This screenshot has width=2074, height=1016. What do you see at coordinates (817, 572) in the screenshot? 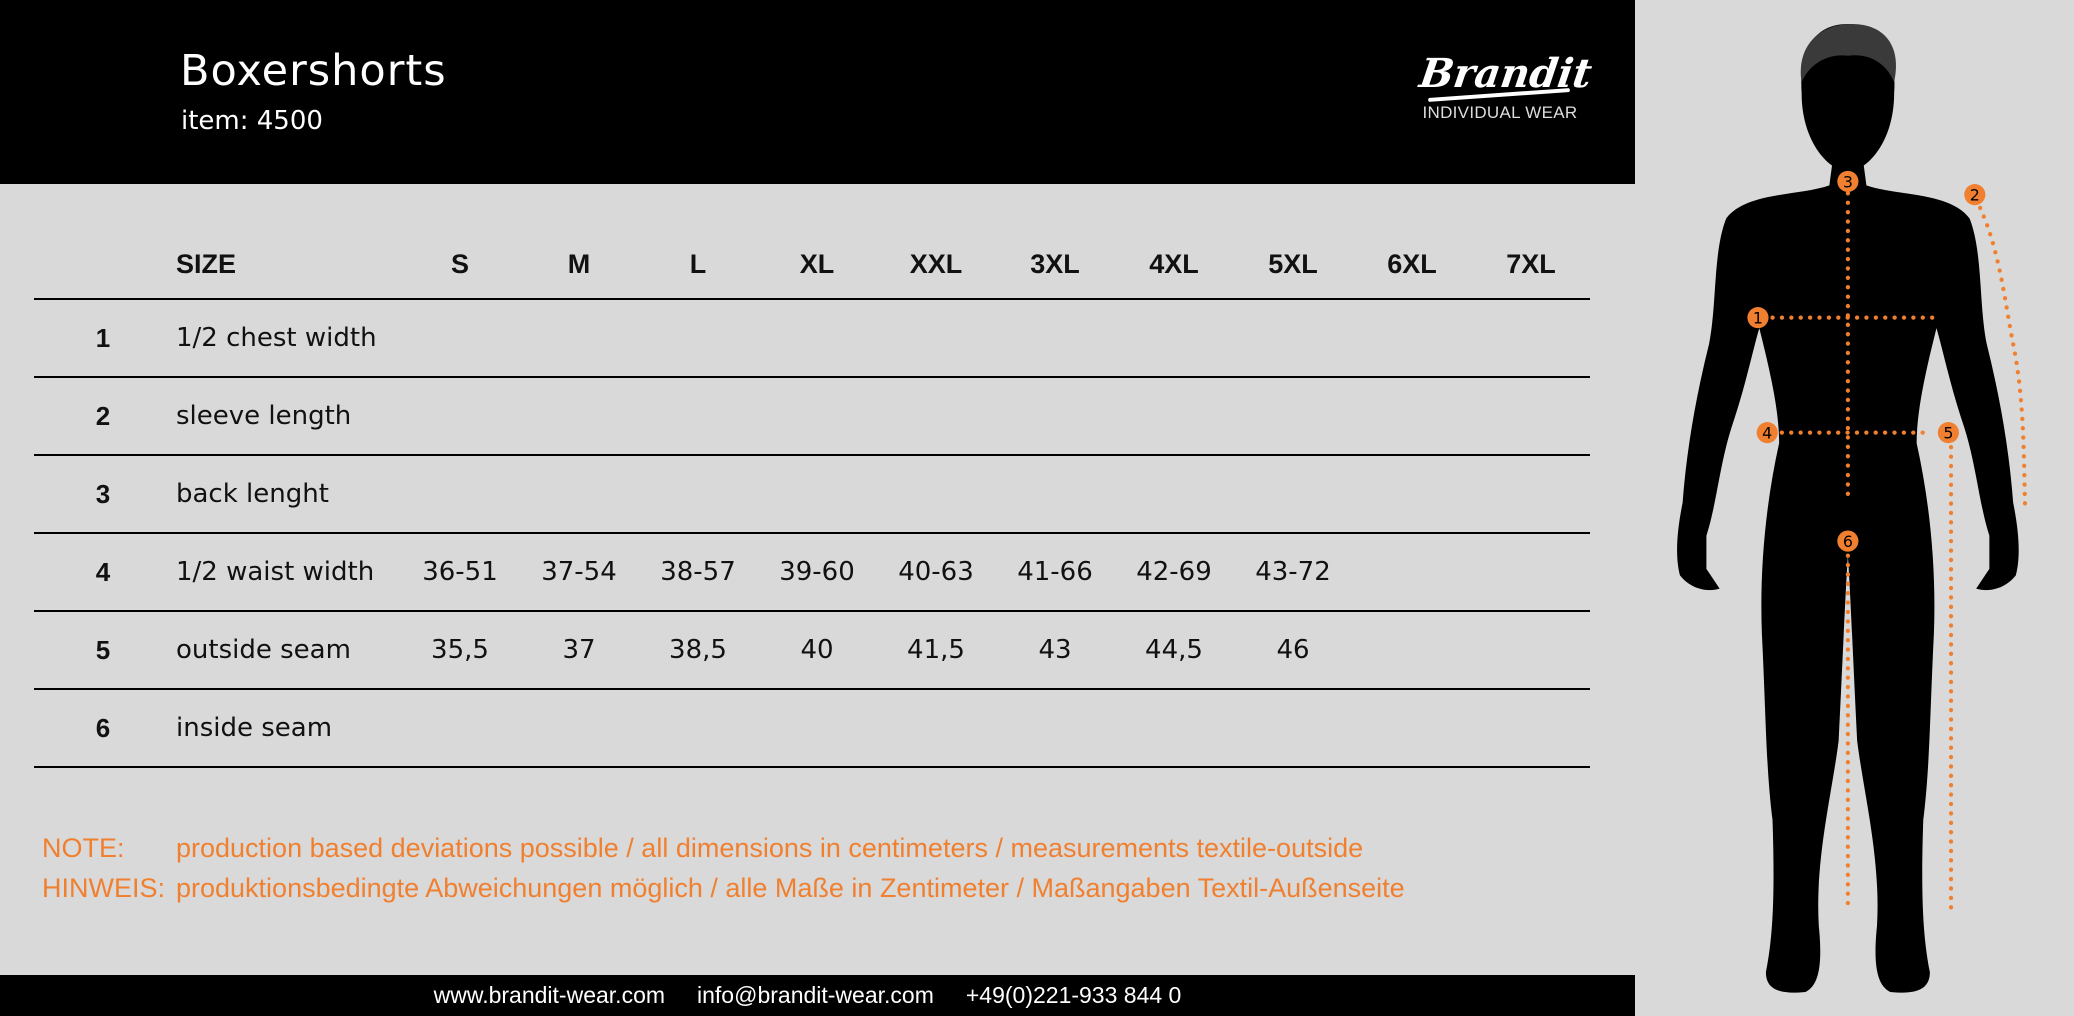
I see `size-value: 39-60` at bounding box center [817, 572].